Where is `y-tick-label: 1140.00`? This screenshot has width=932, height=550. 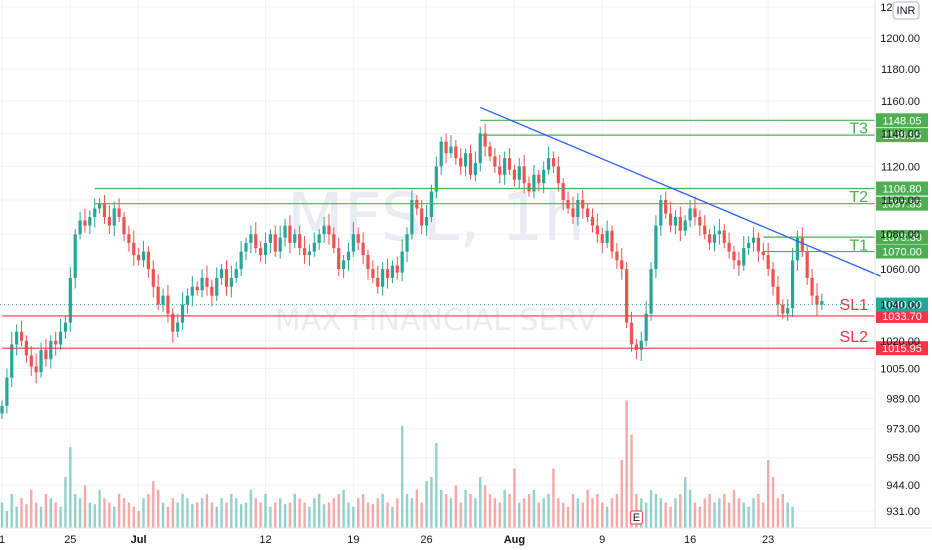 y-tick-label: 1140.00 is located at coordinates (900, 134).